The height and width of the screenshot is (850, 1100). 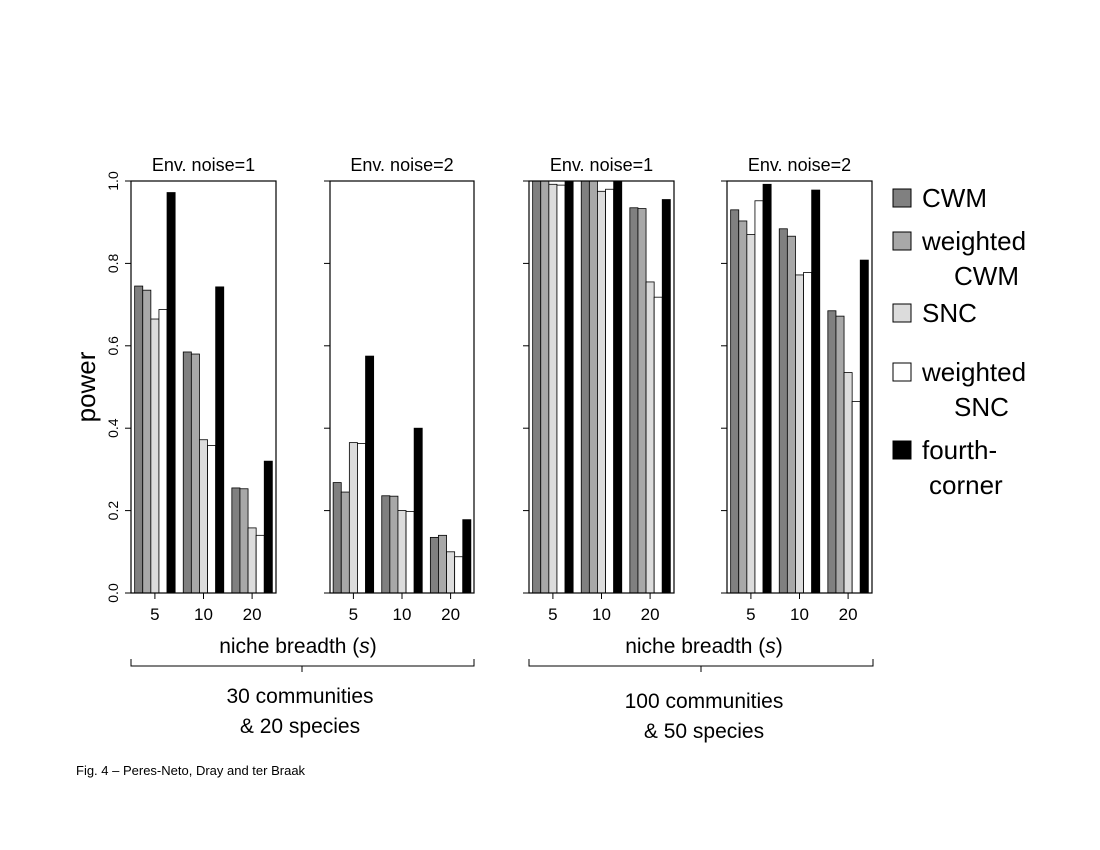 I want to click on group-1-line-2: & 20 species, so click(x=300, y=726).